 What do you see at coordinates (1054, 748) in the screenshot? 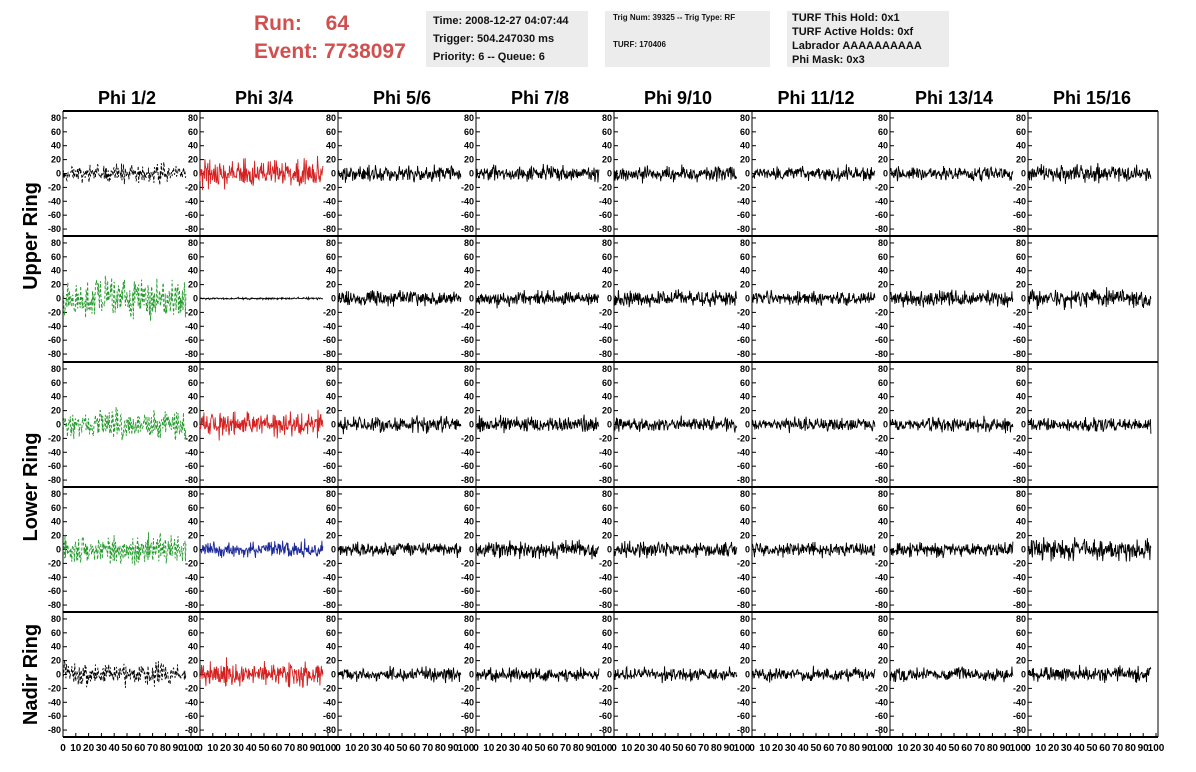
I see `x-tick-label: 20` at bounding box center [1054, 748].